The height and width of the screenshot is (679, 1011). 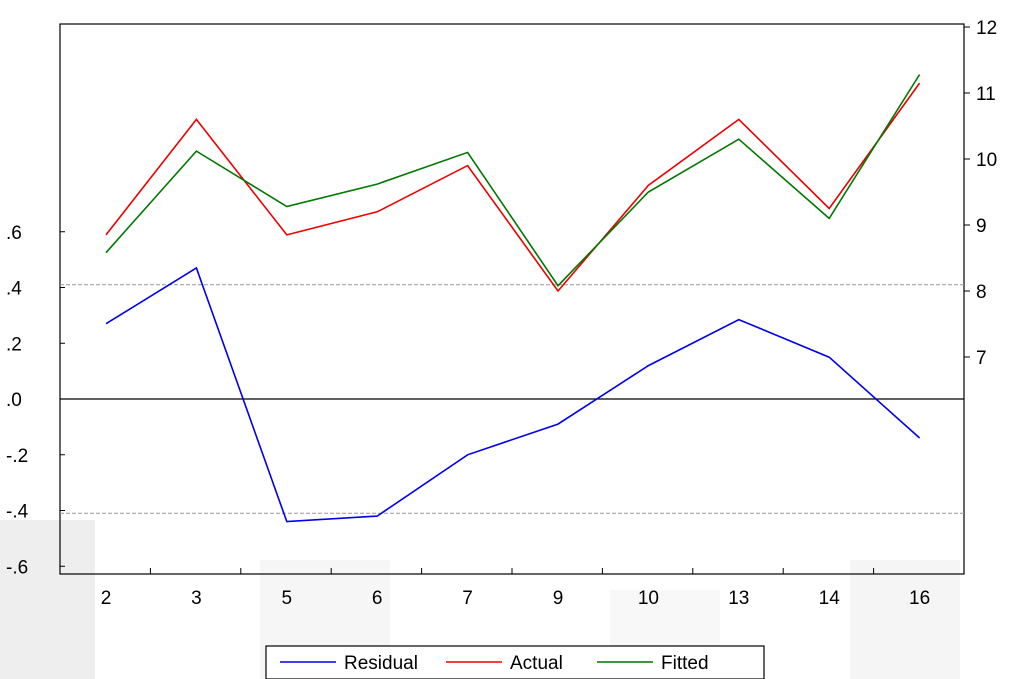 What do you see at coordinates (512, 588) in the screenshot?
I see `x-axis: 2 3 5 6 7 9 10 13 14 16` at bounding box center [512, 588].